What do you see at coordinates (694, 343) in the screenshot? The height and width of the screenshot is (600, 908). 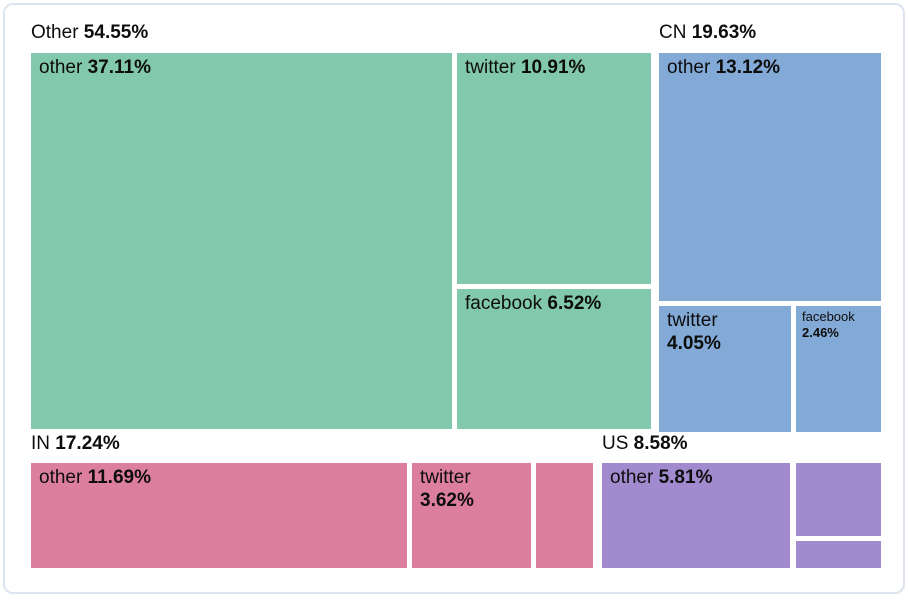 I see `cell-value: 4.05%` at bounding box center [694, 343].